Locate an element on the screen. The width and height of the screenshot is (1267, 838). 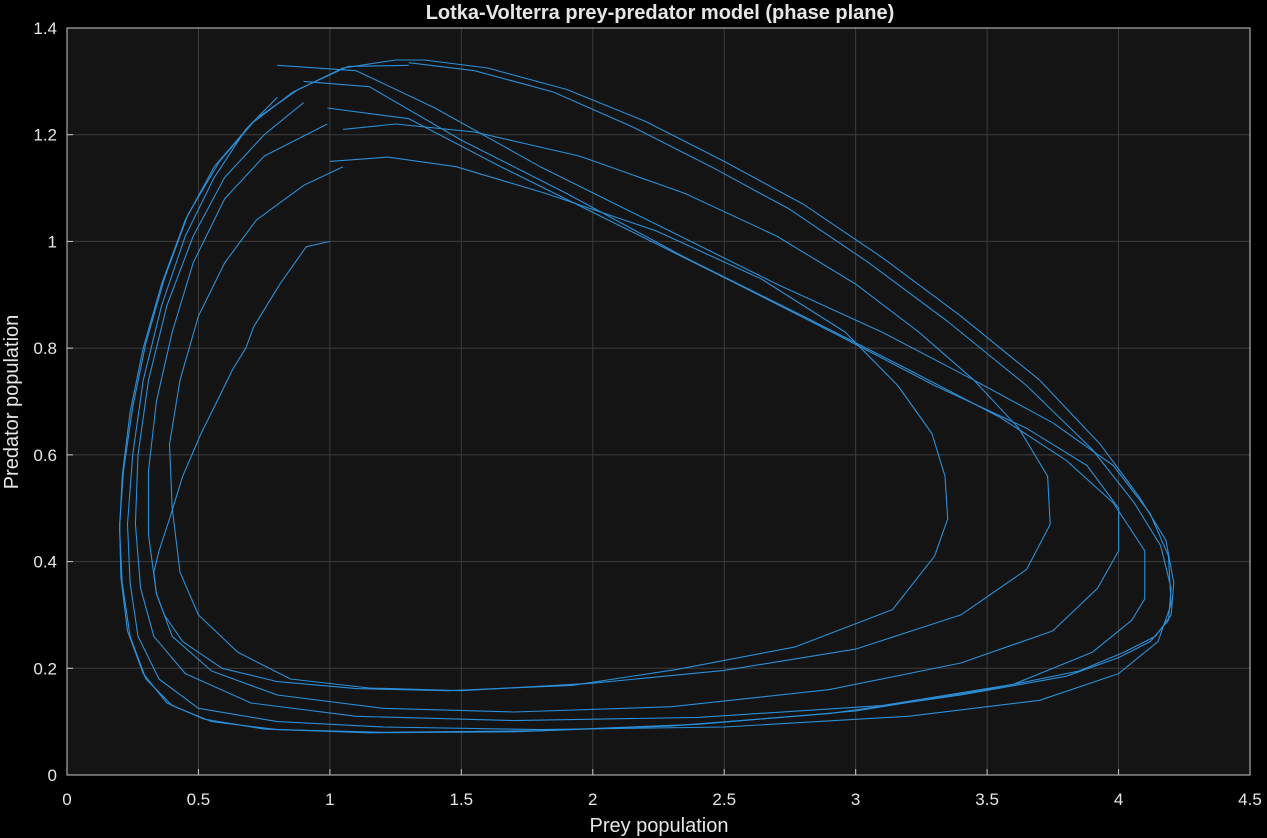
y-tick-label: 1 is located at coordinates (52, 241).